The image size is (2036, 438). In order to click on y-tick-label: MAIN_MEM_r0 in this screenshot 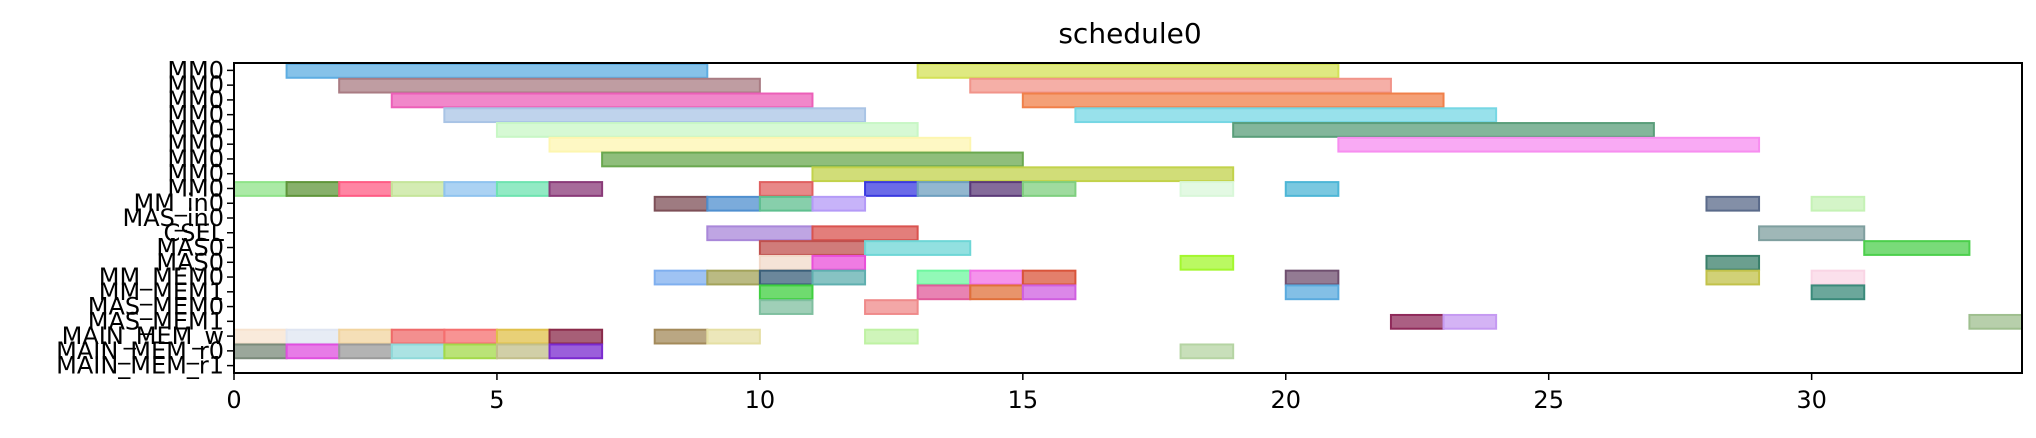, I will do `click(140, 351)`.